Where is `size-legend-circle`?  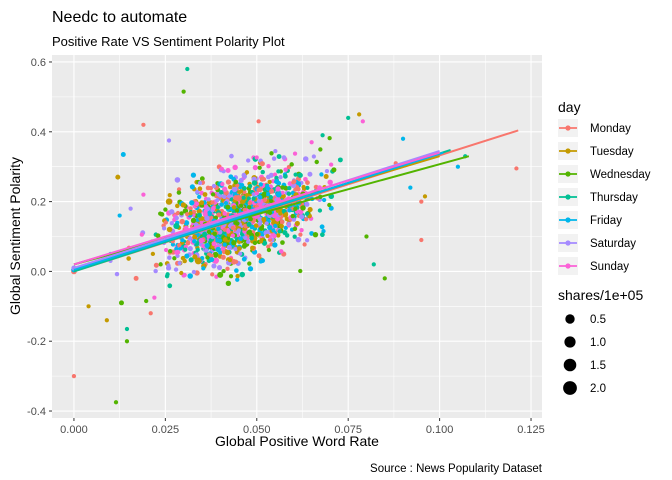 size-legend-circle is located at coordinates (570, 388).